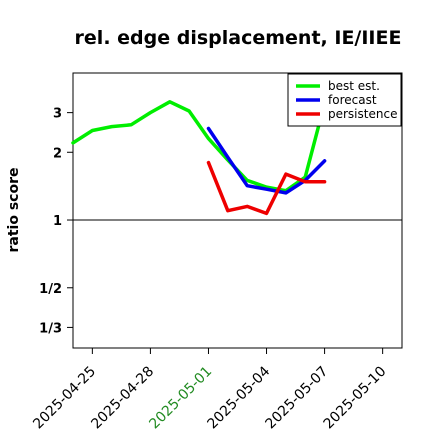 This screenshot has height=440, width=440. I want to click on legend-label: forecast, so click(352, 100).